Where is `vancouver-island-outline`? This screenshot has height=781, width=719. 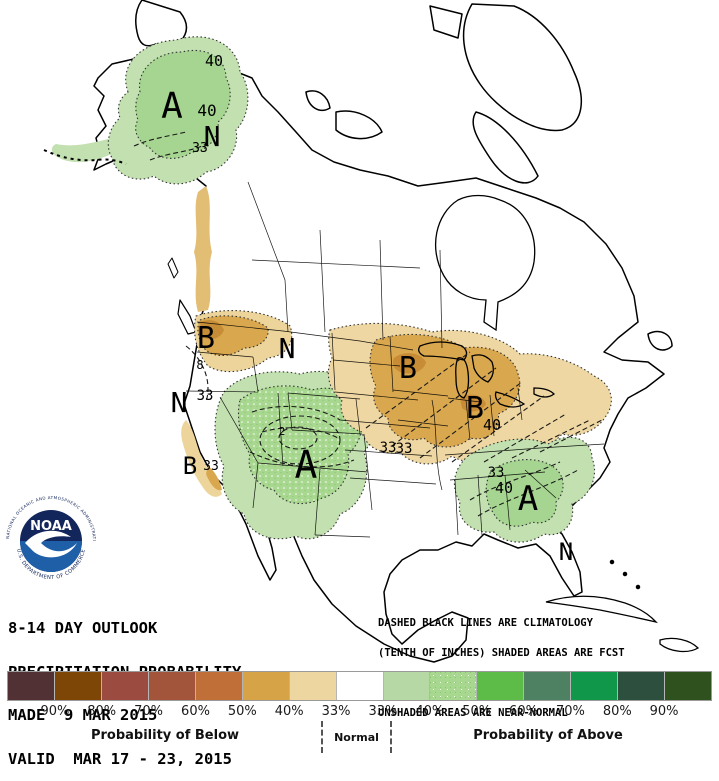 vancouver-island-outline is located at coordinates (187, 317).